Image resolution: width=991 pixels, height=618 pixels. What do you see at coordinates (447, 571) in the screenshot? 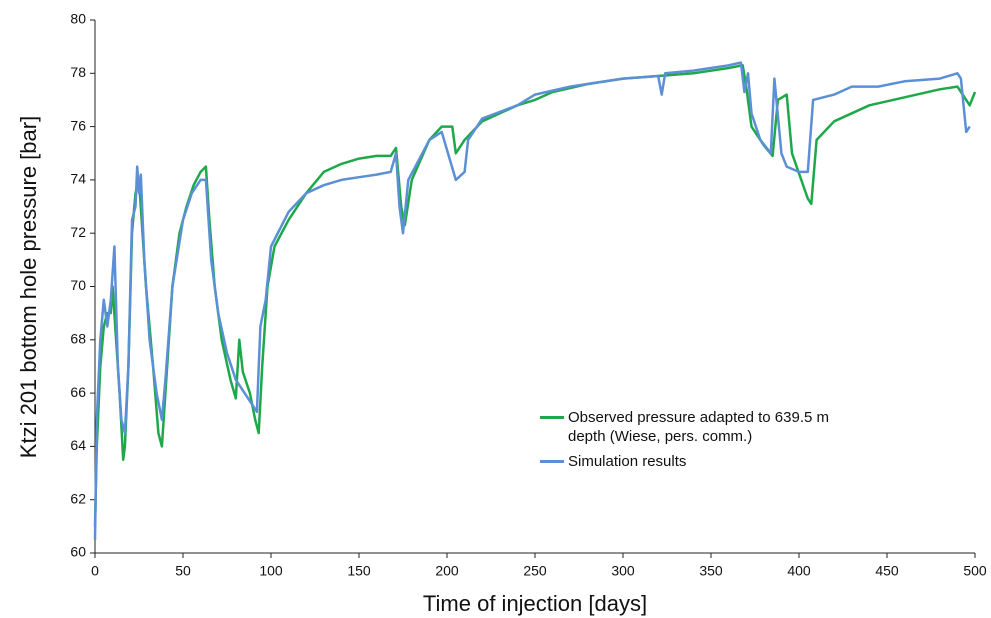
I see `x-tick-label: 200` at bounding box center [447, 571].